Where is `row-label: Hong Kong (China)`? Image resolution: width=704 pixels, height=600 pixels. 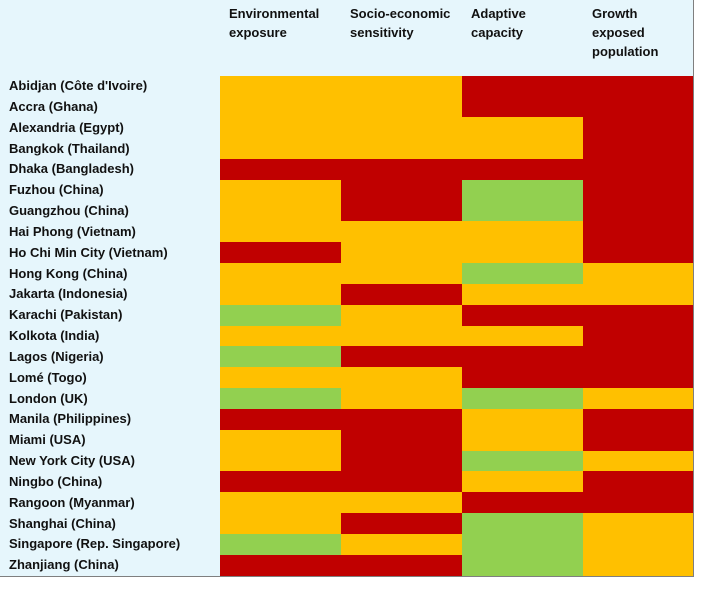
row-label: Hong Kong (China) is located at coordinates (68, 273).